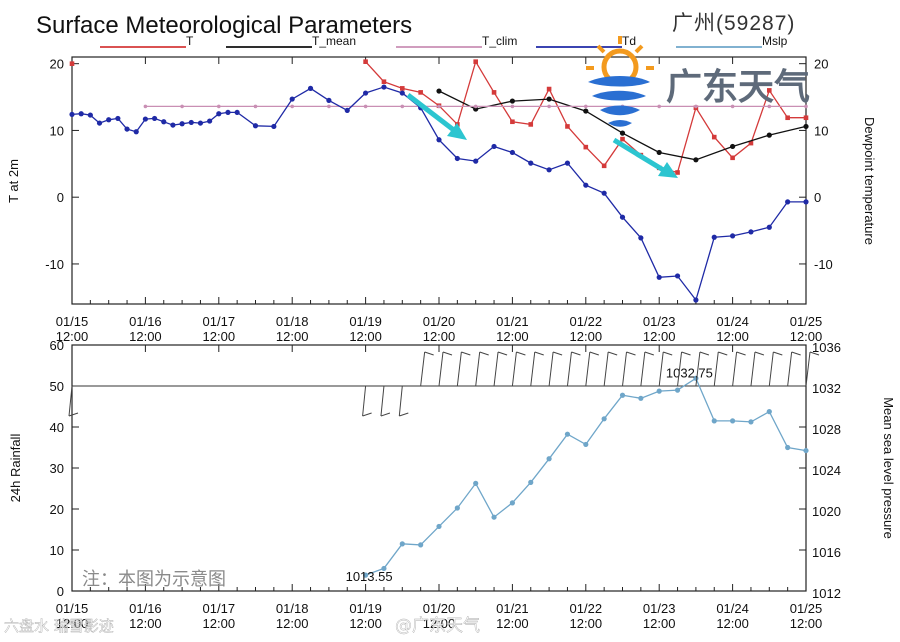  I want to click on y-tick-label-right: 1016, so click(826, 552).